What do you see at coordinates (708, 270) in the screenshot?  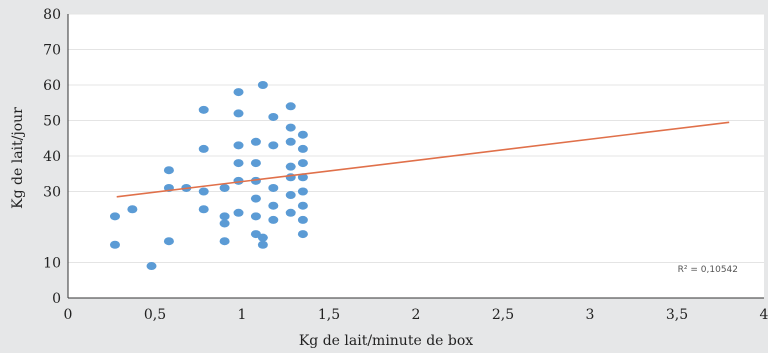 I see `r-squared-annotation: R² = 0,10542` at bounding box center [708, 270].